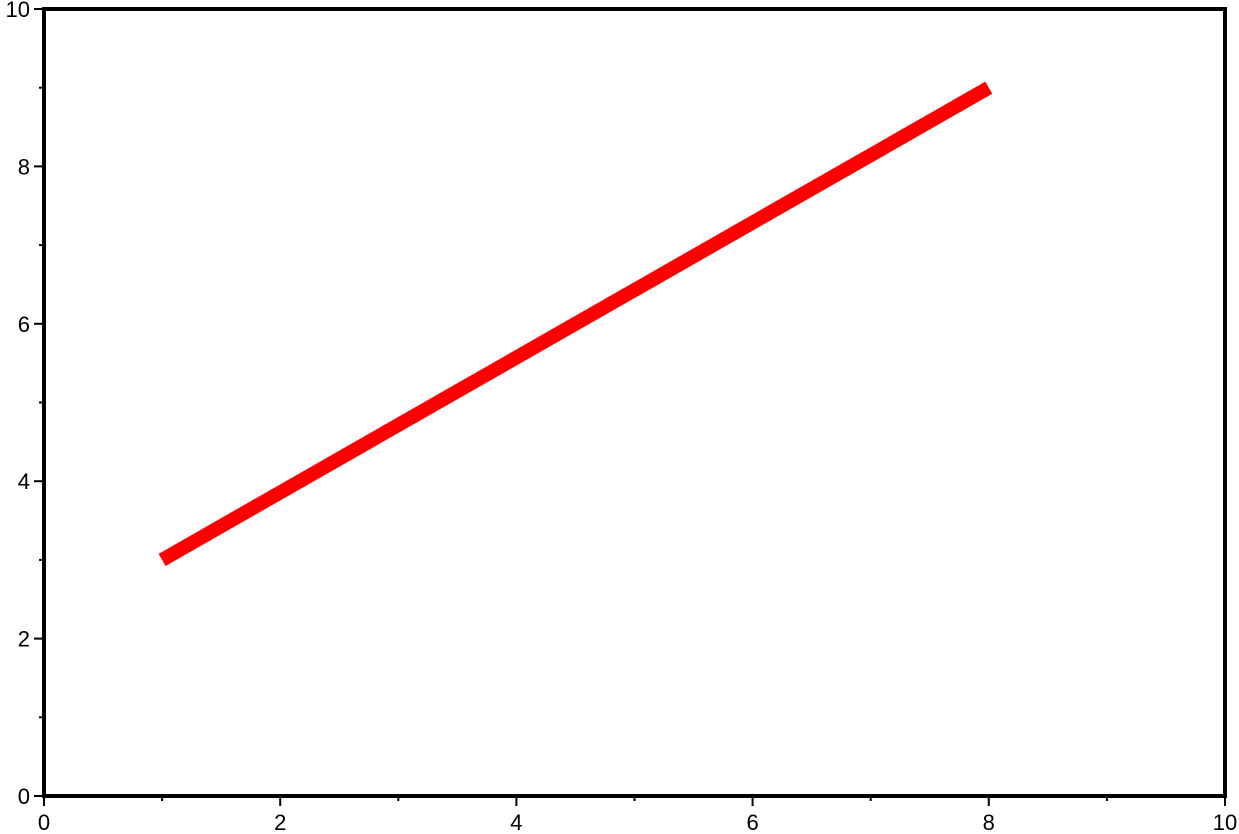  What do you see at coordinates (280, 822) in the screenshot?
I see `x-tick-label: 2` at bounding box center [280, 822].